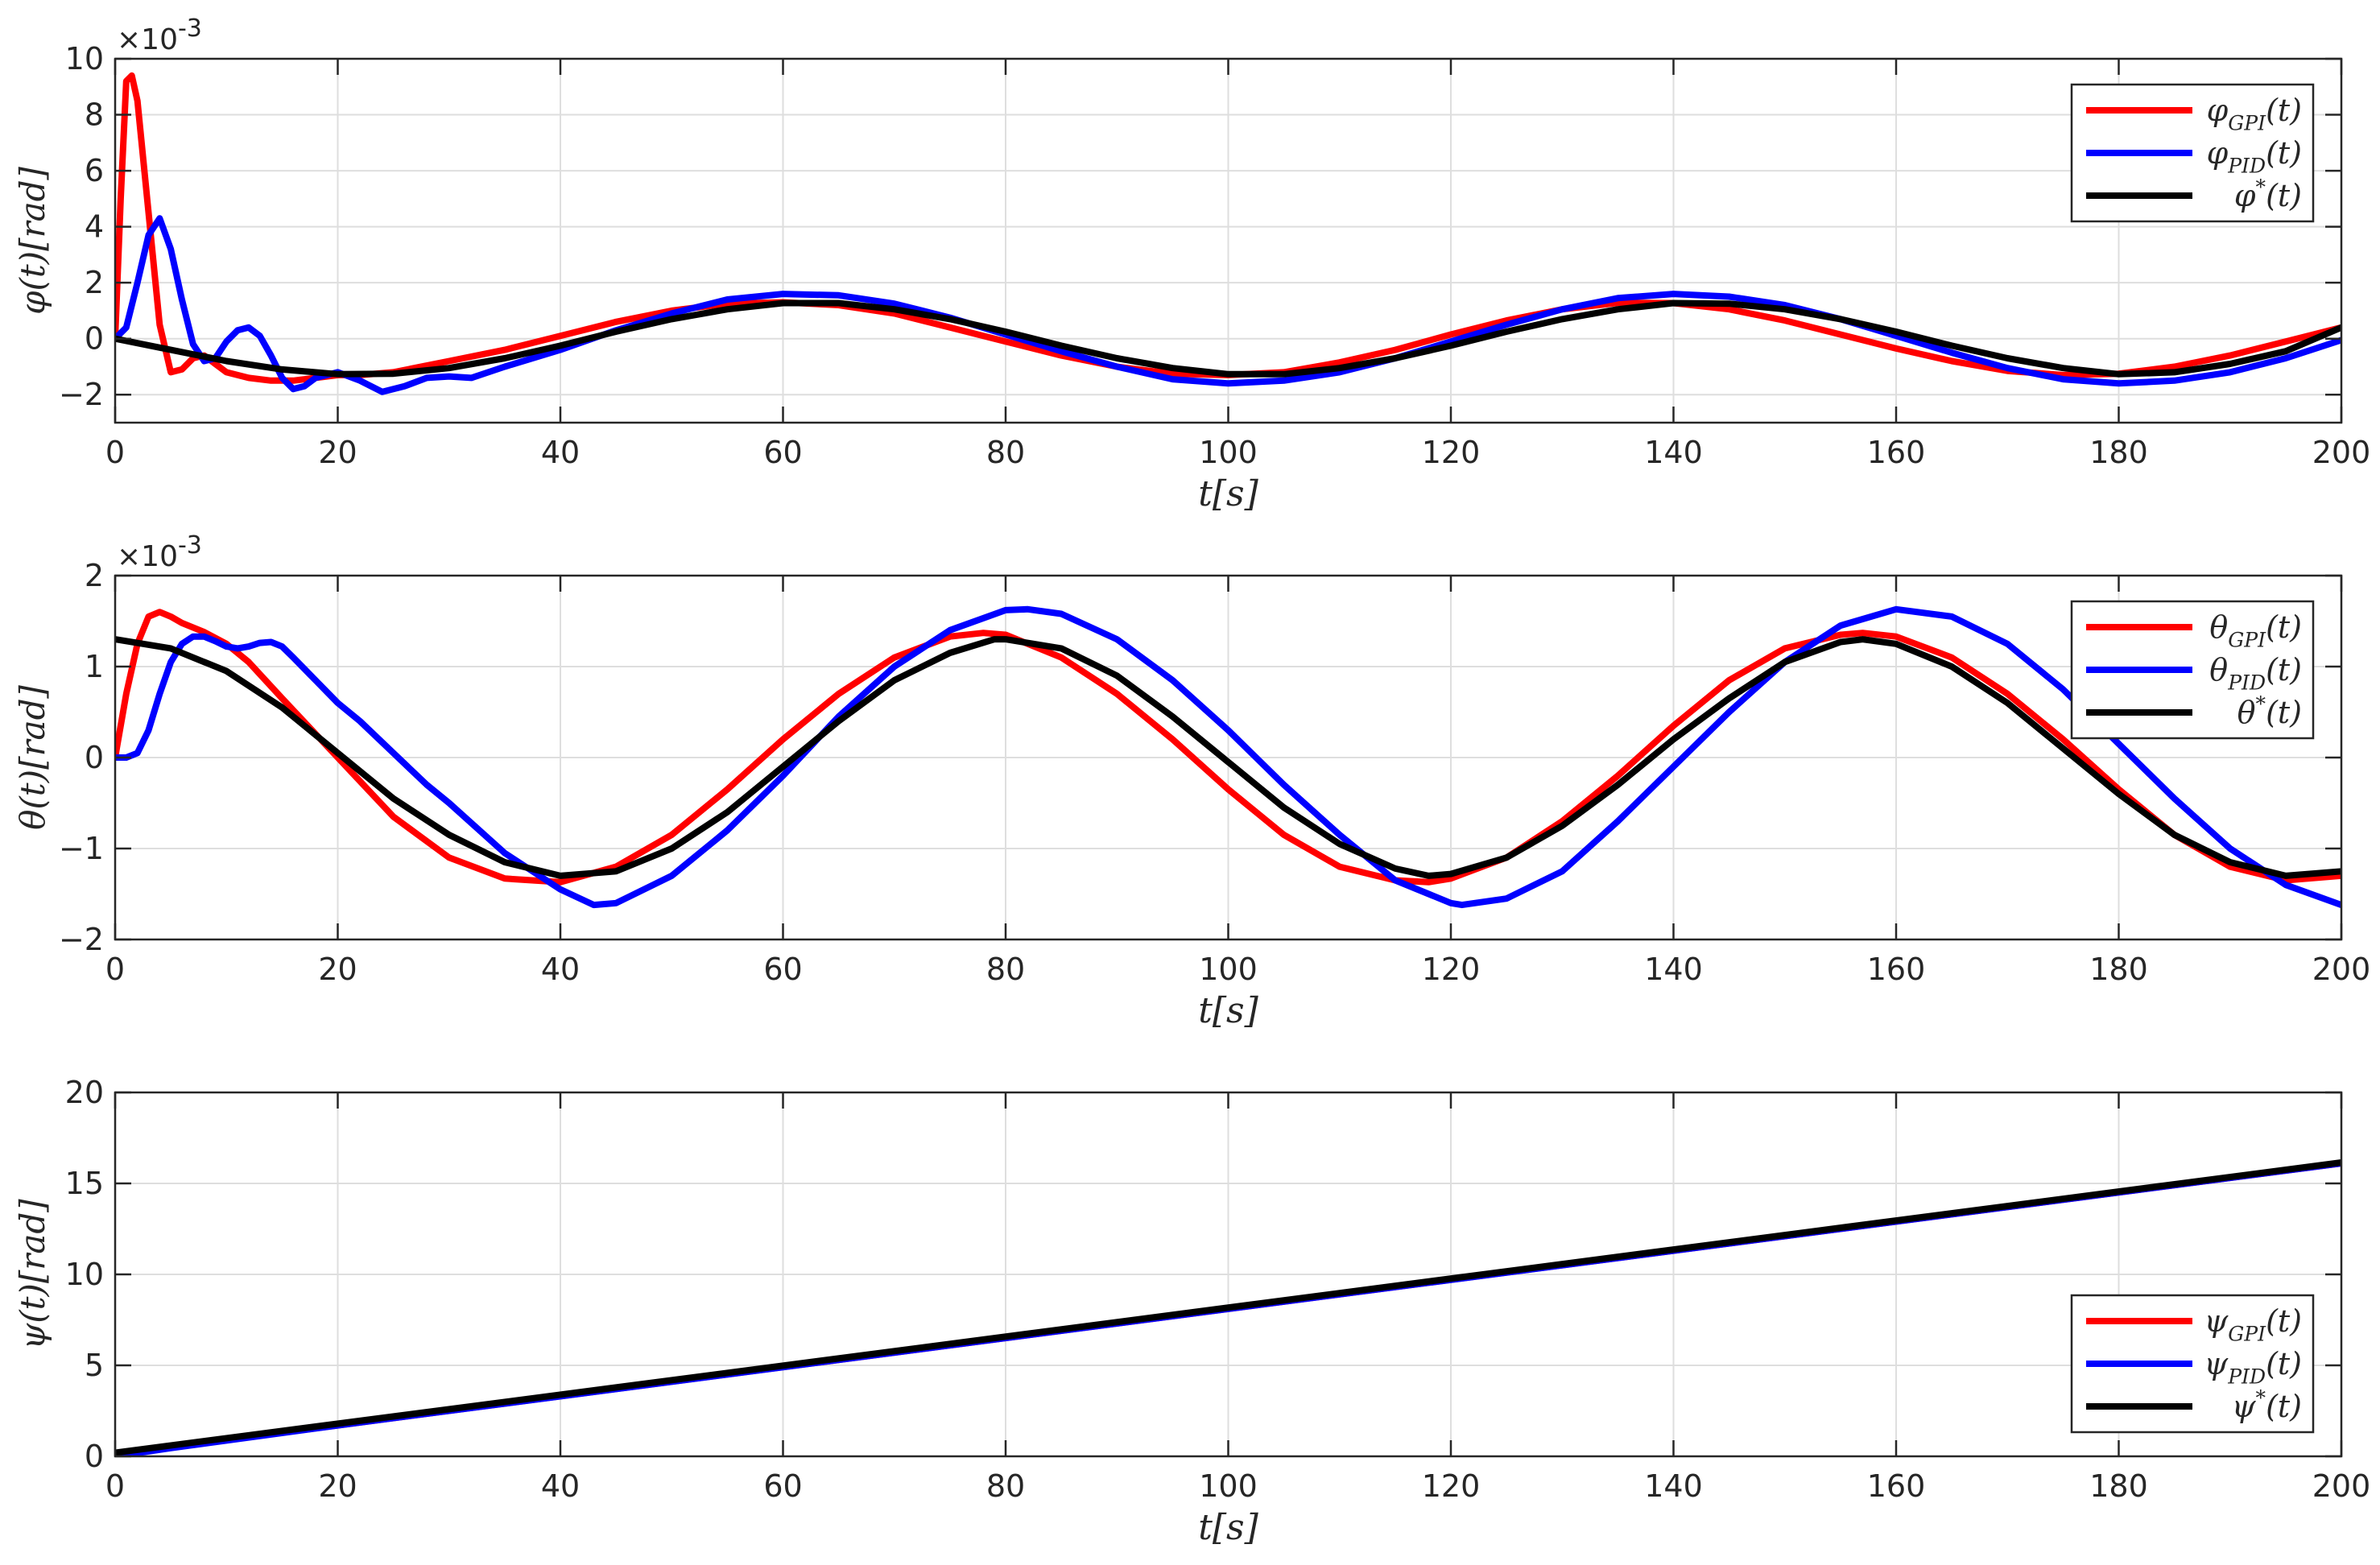  Describe the element at coordinates (2192, 670) in the screenshot. I see `legend: θGPI(t)θPID(t)θ*(t)` at that location.